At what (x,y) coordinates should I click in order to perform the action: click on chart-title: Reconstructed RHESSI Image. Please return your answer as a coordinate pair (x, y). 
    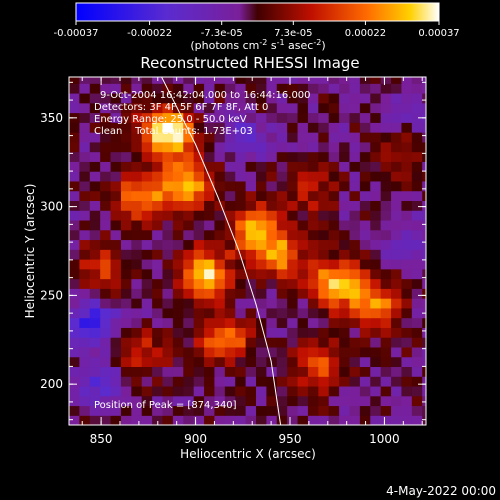
    Looking at the image, I should click on (249, 63).